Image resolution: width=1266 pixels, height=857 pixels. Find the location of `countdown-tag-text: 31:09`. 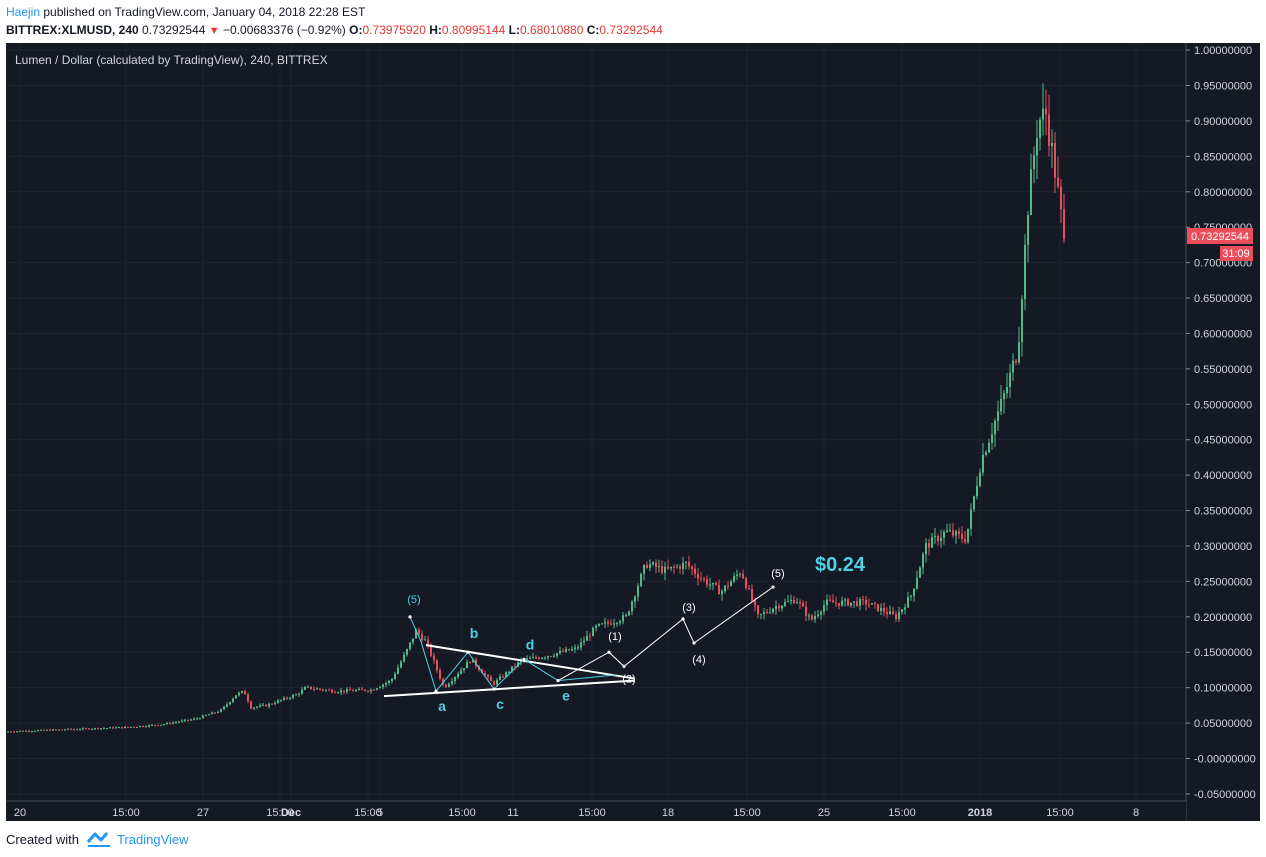

countdown-tag-text: 31:09 is located at coordinates (1236, 254).